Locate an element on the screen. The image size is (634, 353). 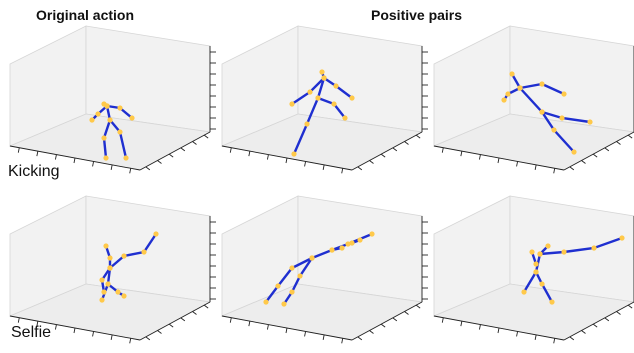
row-label-kicking: Kicking is located at coordinates (34, 172).